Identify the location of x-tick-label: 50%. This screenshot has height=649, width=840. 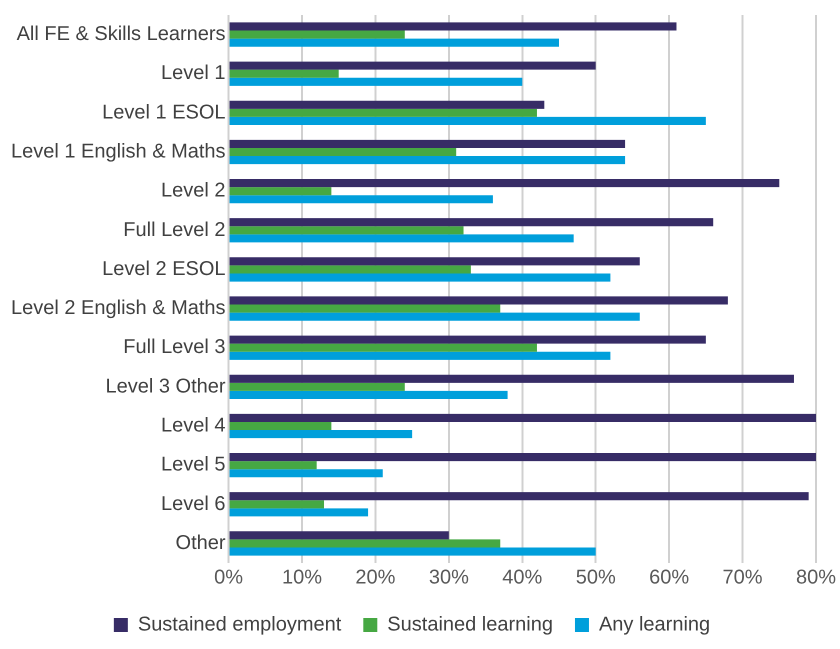
(596, 577).